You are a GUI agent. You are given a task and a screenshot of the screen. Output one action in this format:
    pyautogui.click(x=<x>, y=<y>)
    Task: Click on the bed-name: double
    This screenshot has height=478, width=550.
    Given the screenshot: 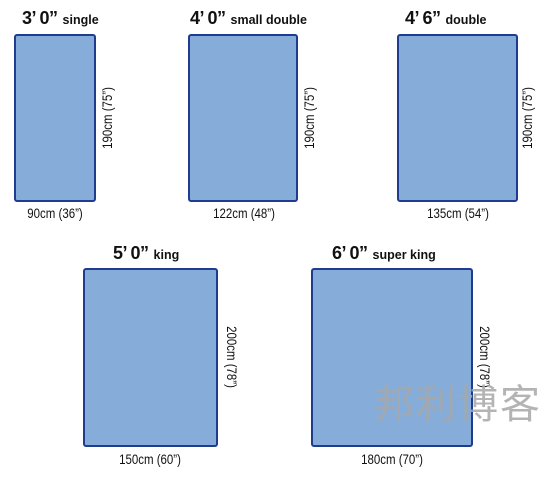 What is the action you would take?
    pyautogui.click(x=466, y=20)
    